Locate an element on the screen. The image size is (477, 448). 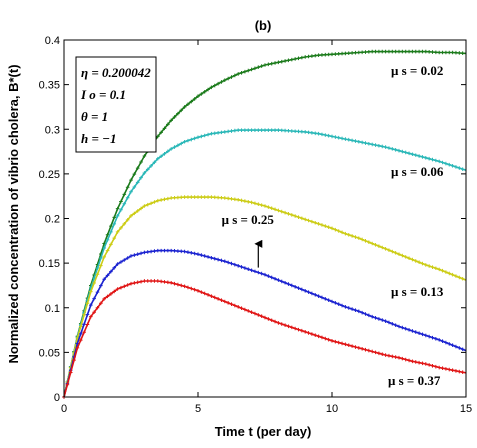
series-label: μ s = 0.37 is located at coordinates (414, 380).